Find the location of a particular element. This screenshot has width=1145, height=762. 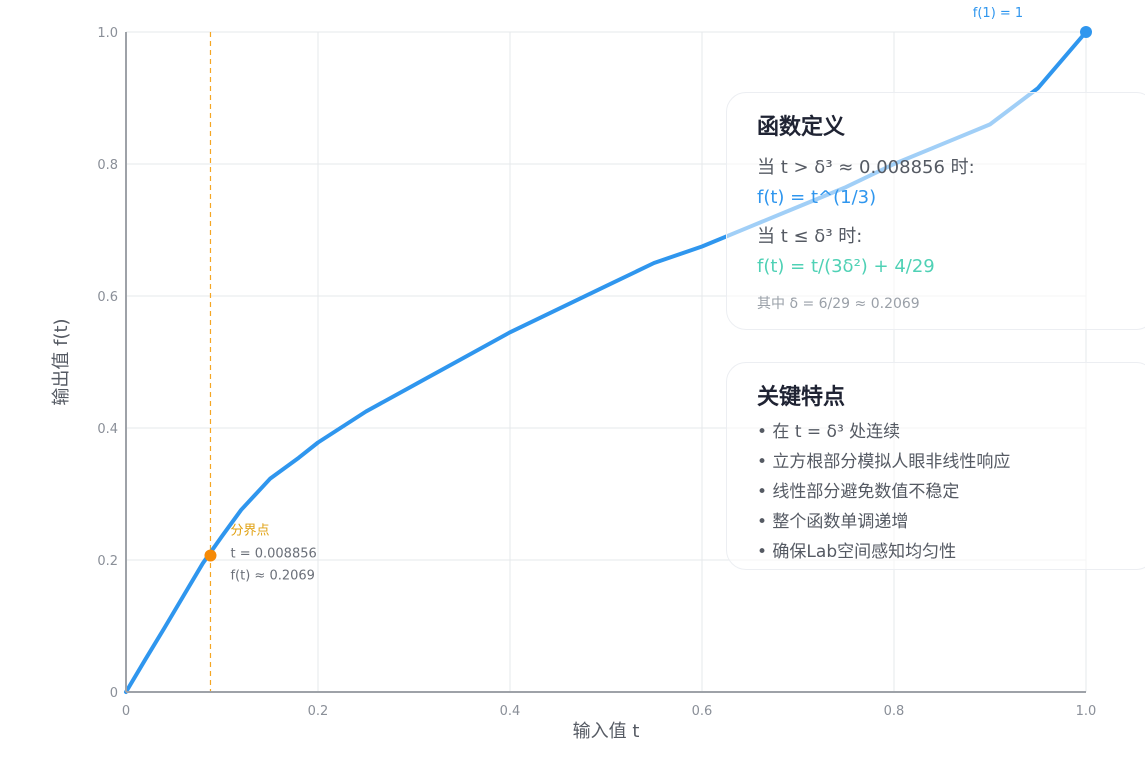

y-tick-label: 0.4 is located at coordinates (107, 429).